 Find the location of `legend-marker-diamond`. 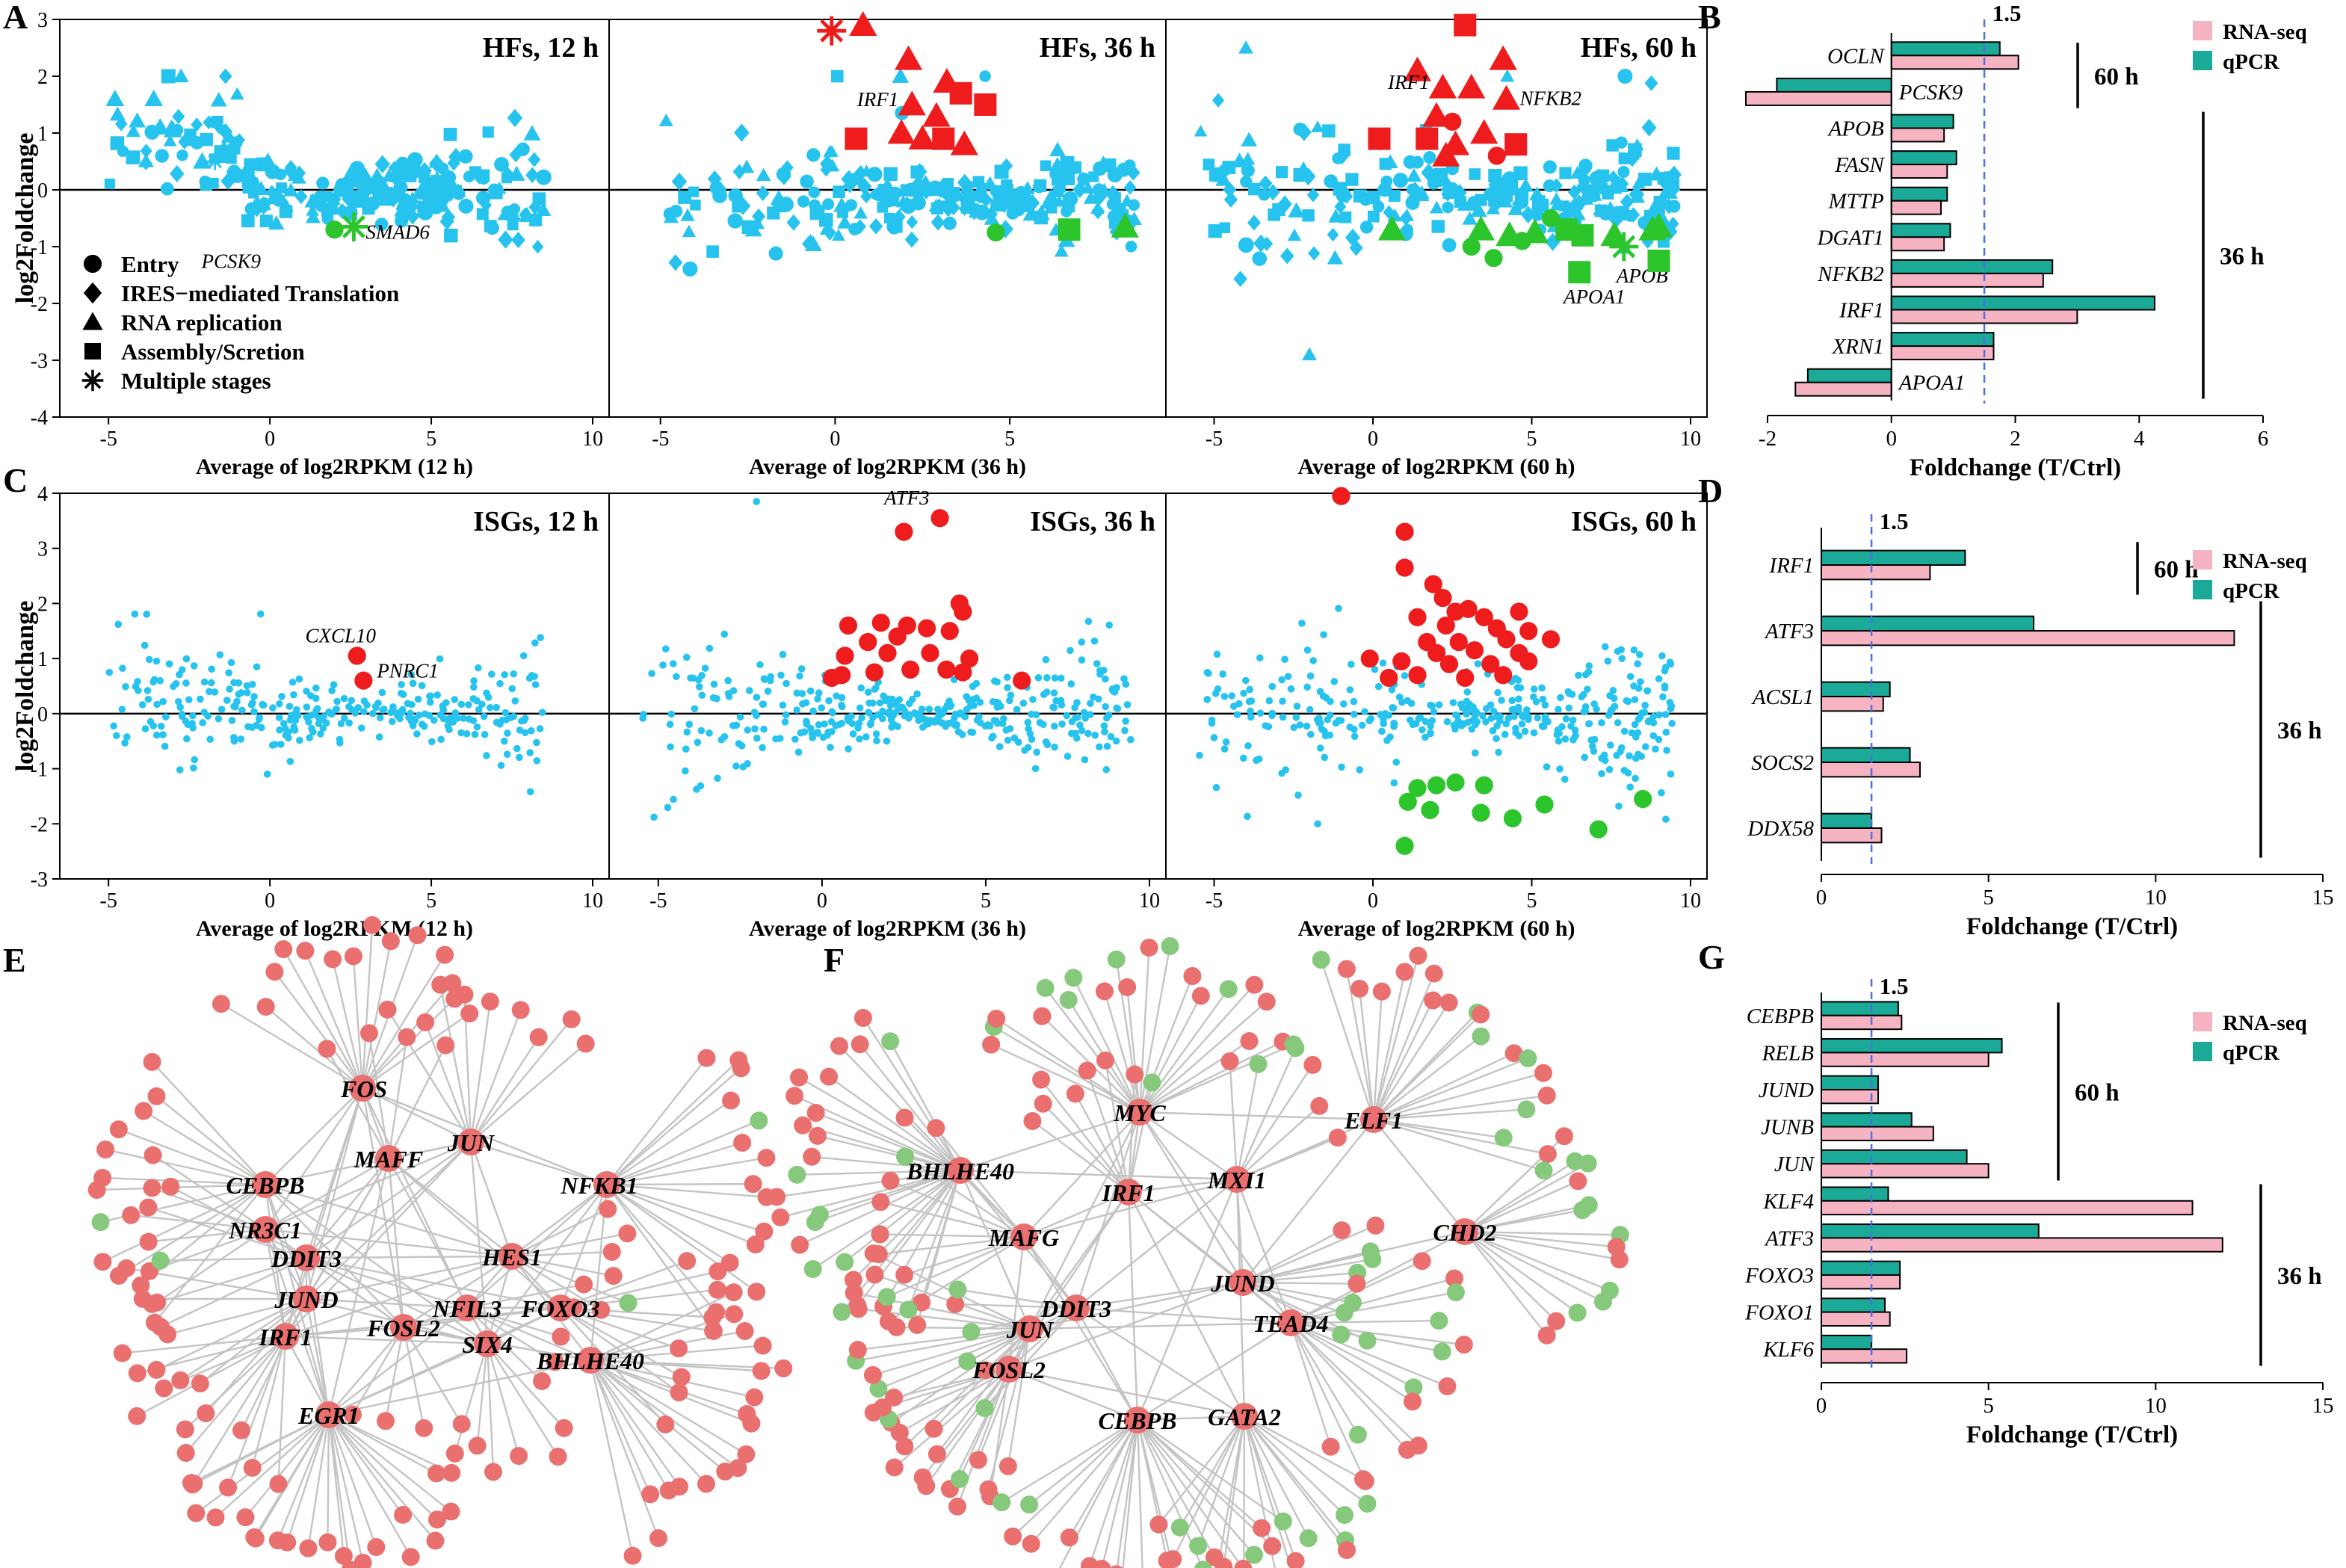

legend-marker-diamond is located at coordinates (92, 293).